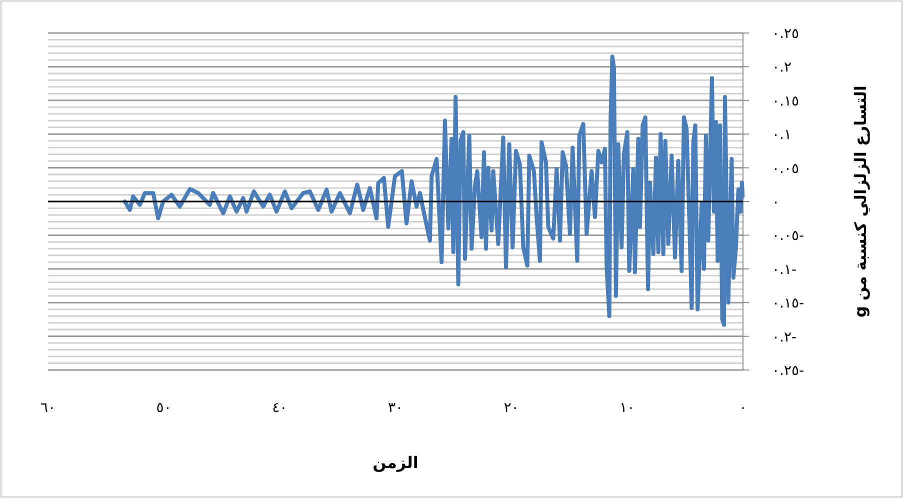 This screenshot has height=501, width=906. What do you see at coordinates (788, 304) in the screenshot?
I see `y-tick-label: ٠.١٥-` at bounding box center [788, 304].